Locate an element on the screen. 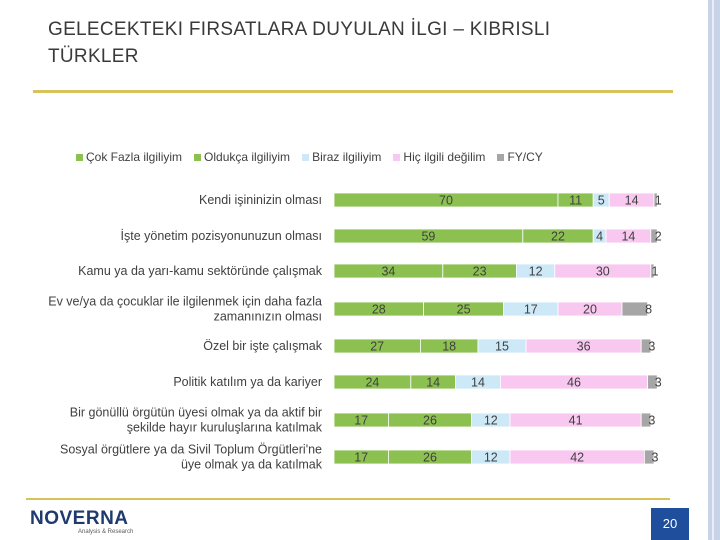 The height and width of the screenshot is (540, 720). data-label: 4 is located at coordinates (599, 237).